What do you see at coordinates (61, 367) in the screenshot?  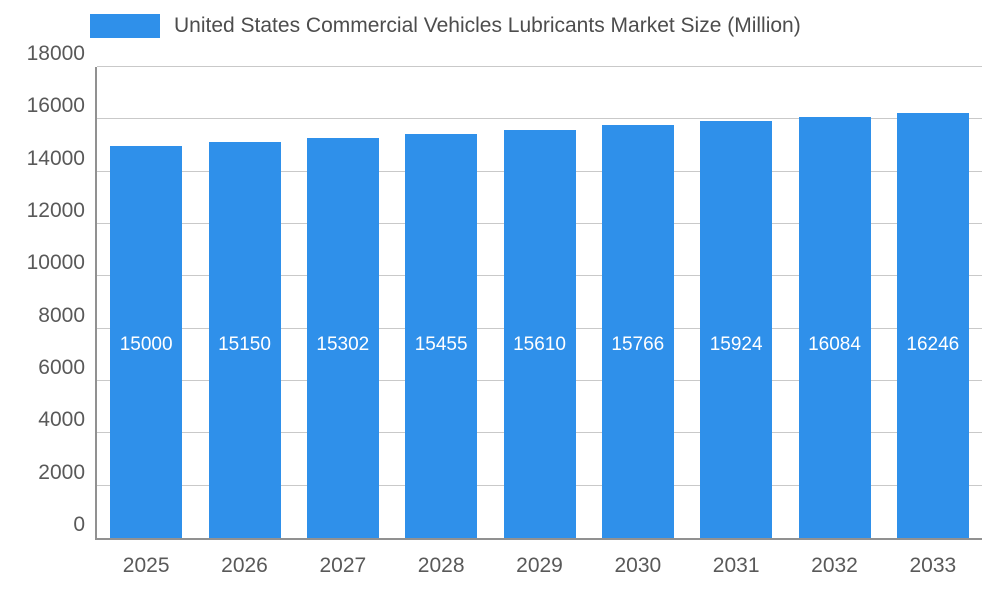 I see `y-axis-tick-label: 6000` at bounding box center [61, 367].